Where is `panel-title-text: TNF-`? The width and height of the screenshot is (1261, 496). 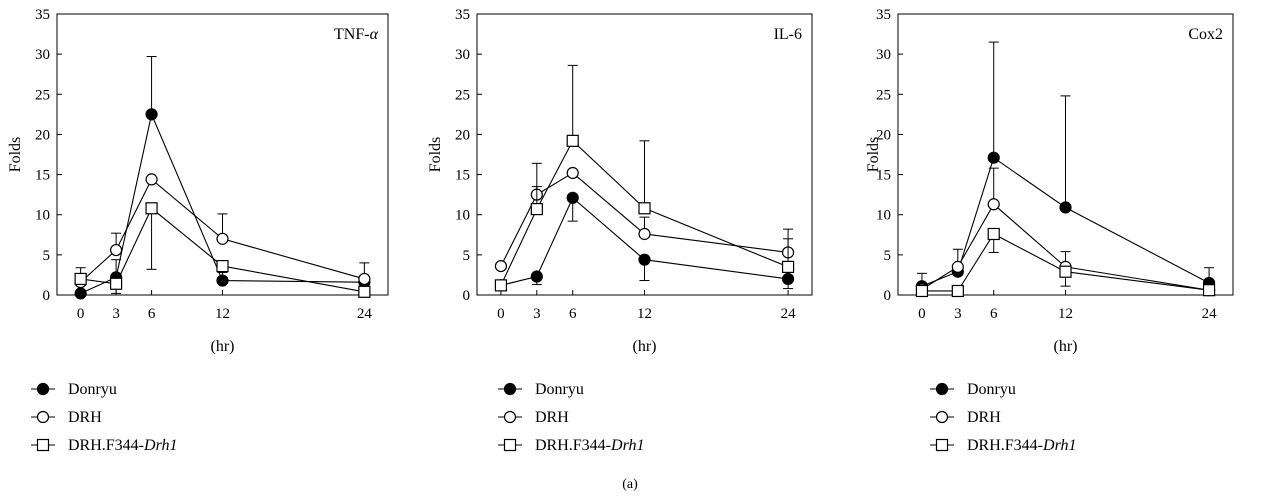
panel-title-text: TNF- is located at coordinates (352, 34).